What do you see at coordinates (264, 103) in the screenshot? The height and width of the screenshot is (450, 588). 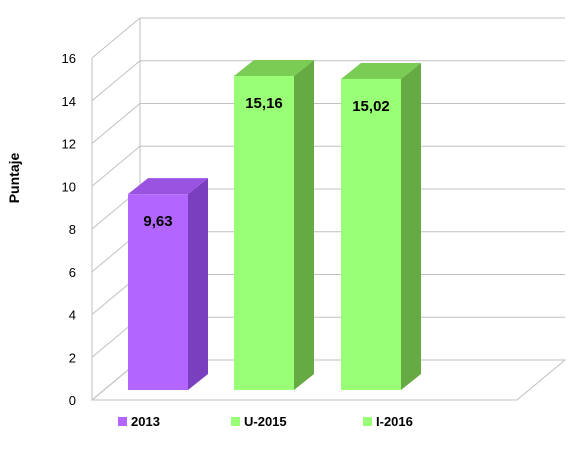 I see `data-label: 15,16` at bounding box center [264, 103].